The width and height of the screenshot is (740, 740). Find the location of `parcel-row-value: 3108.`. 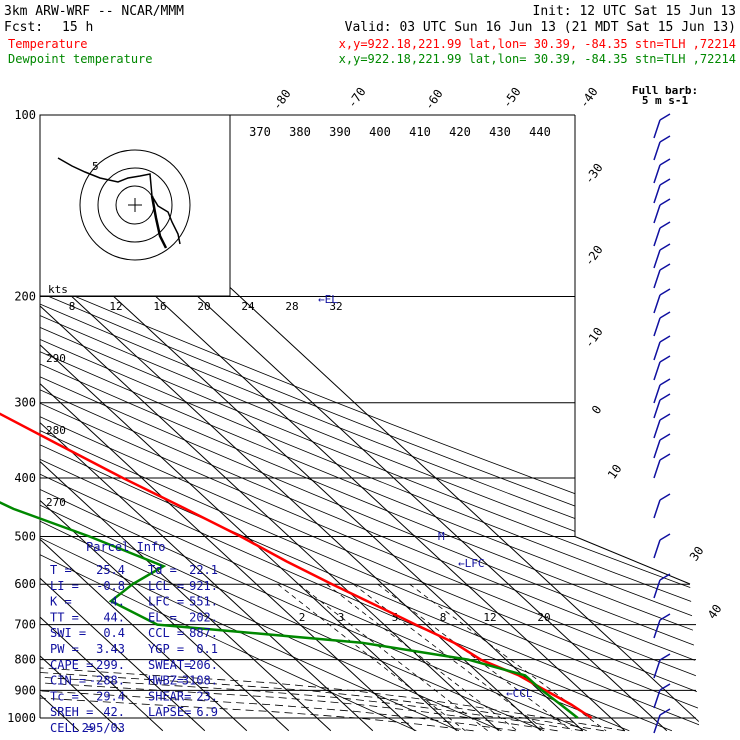

parcel-row-value: 3108. is located at coordinates (200, 681).